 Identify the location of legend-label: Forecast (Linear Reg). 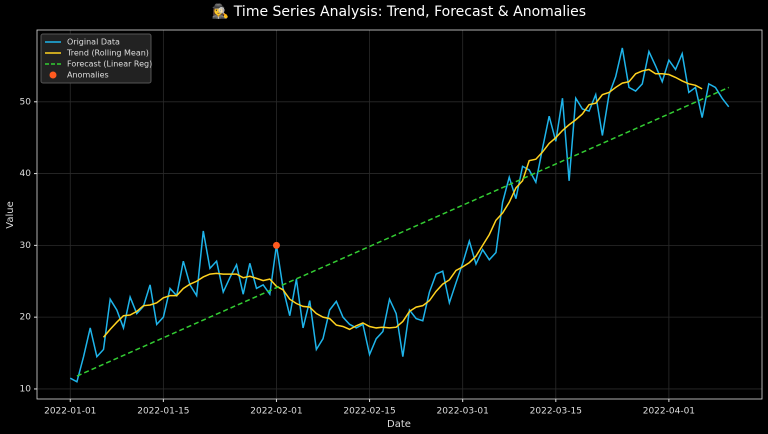
(109, 64).